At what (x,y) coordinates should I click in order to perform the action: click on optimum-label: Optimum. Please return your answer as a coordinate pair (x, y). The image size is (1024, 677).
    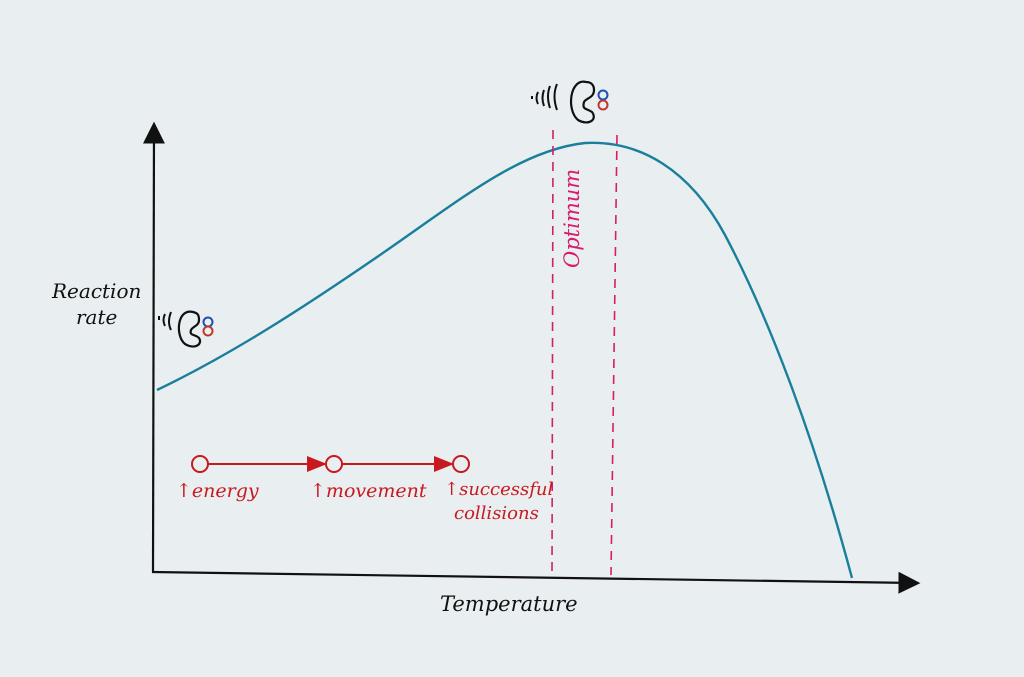
    Looking at the image, I should click on (572, 218).